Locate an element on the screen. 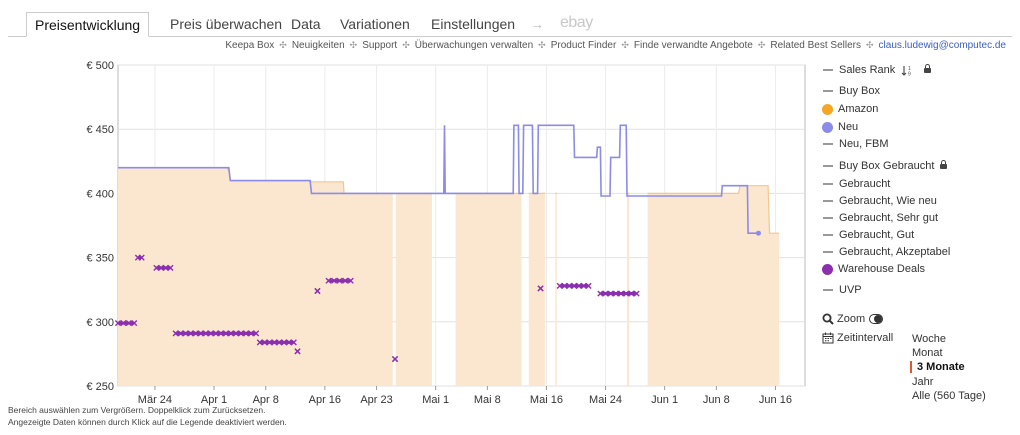 This screenshot has height=435, width=1020. tab-preis-ueberwachen: Preis überwachen is located at coordinates (226, 24).